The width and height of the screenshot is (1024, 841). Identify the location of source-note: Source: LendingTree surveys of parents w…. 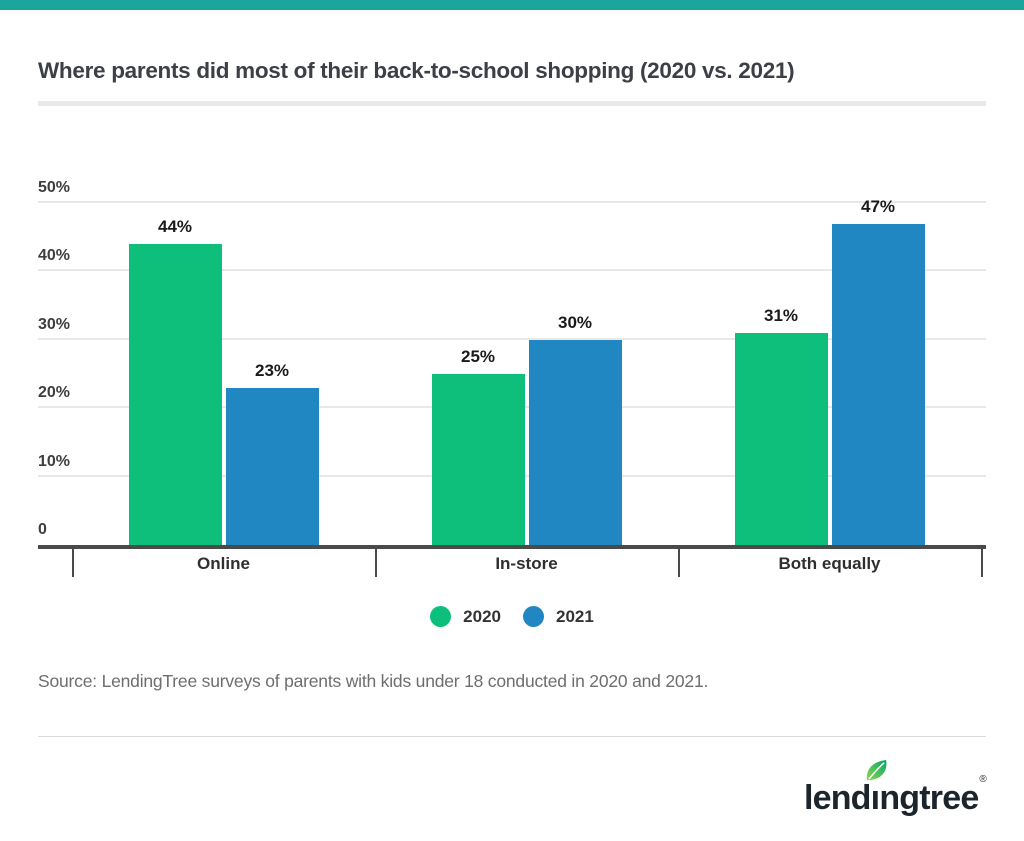
(373, 681).